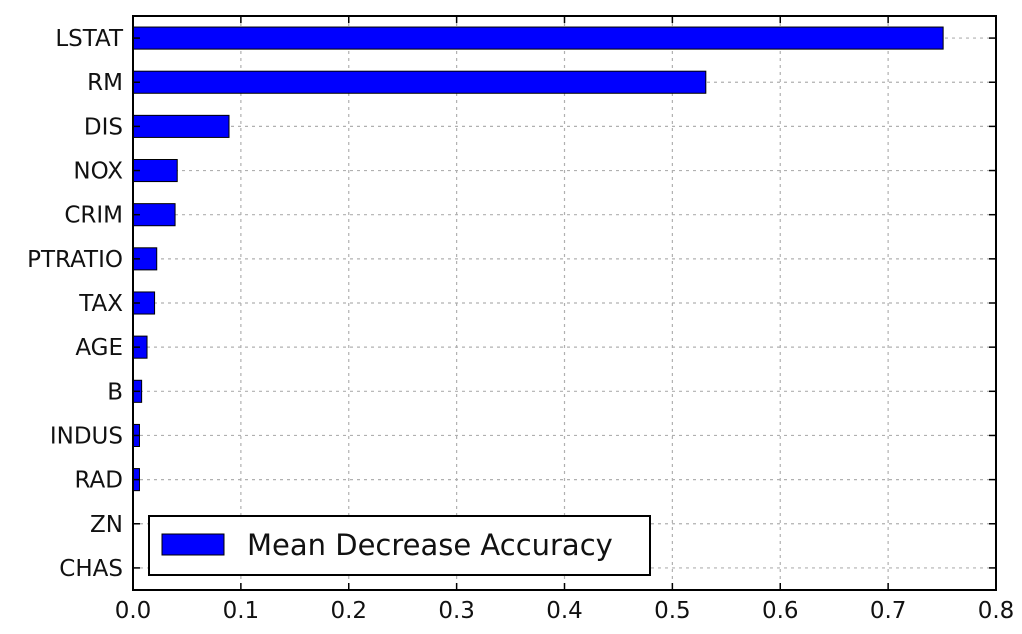 The width and height of the screenshot is (1022, 634). I want to click on x-tick-label: 0.4, so click(564, 611).